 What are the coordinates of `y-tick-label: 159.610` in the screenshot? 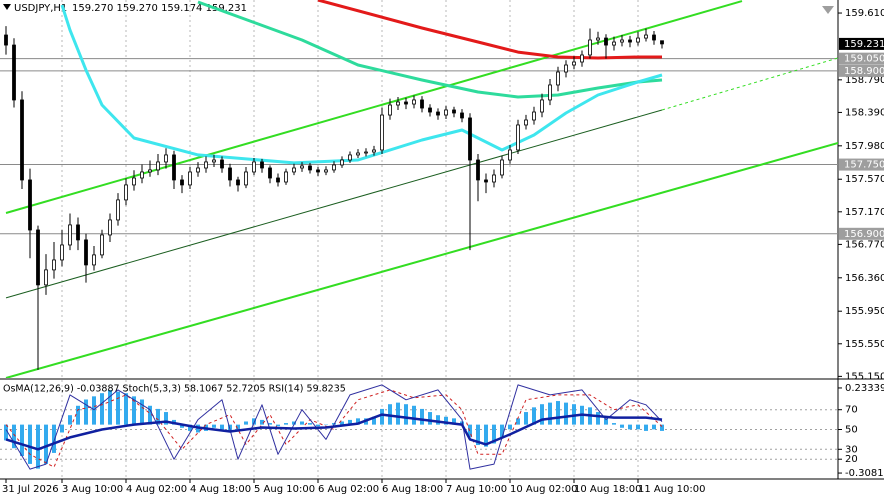 It's located at (864, 13).